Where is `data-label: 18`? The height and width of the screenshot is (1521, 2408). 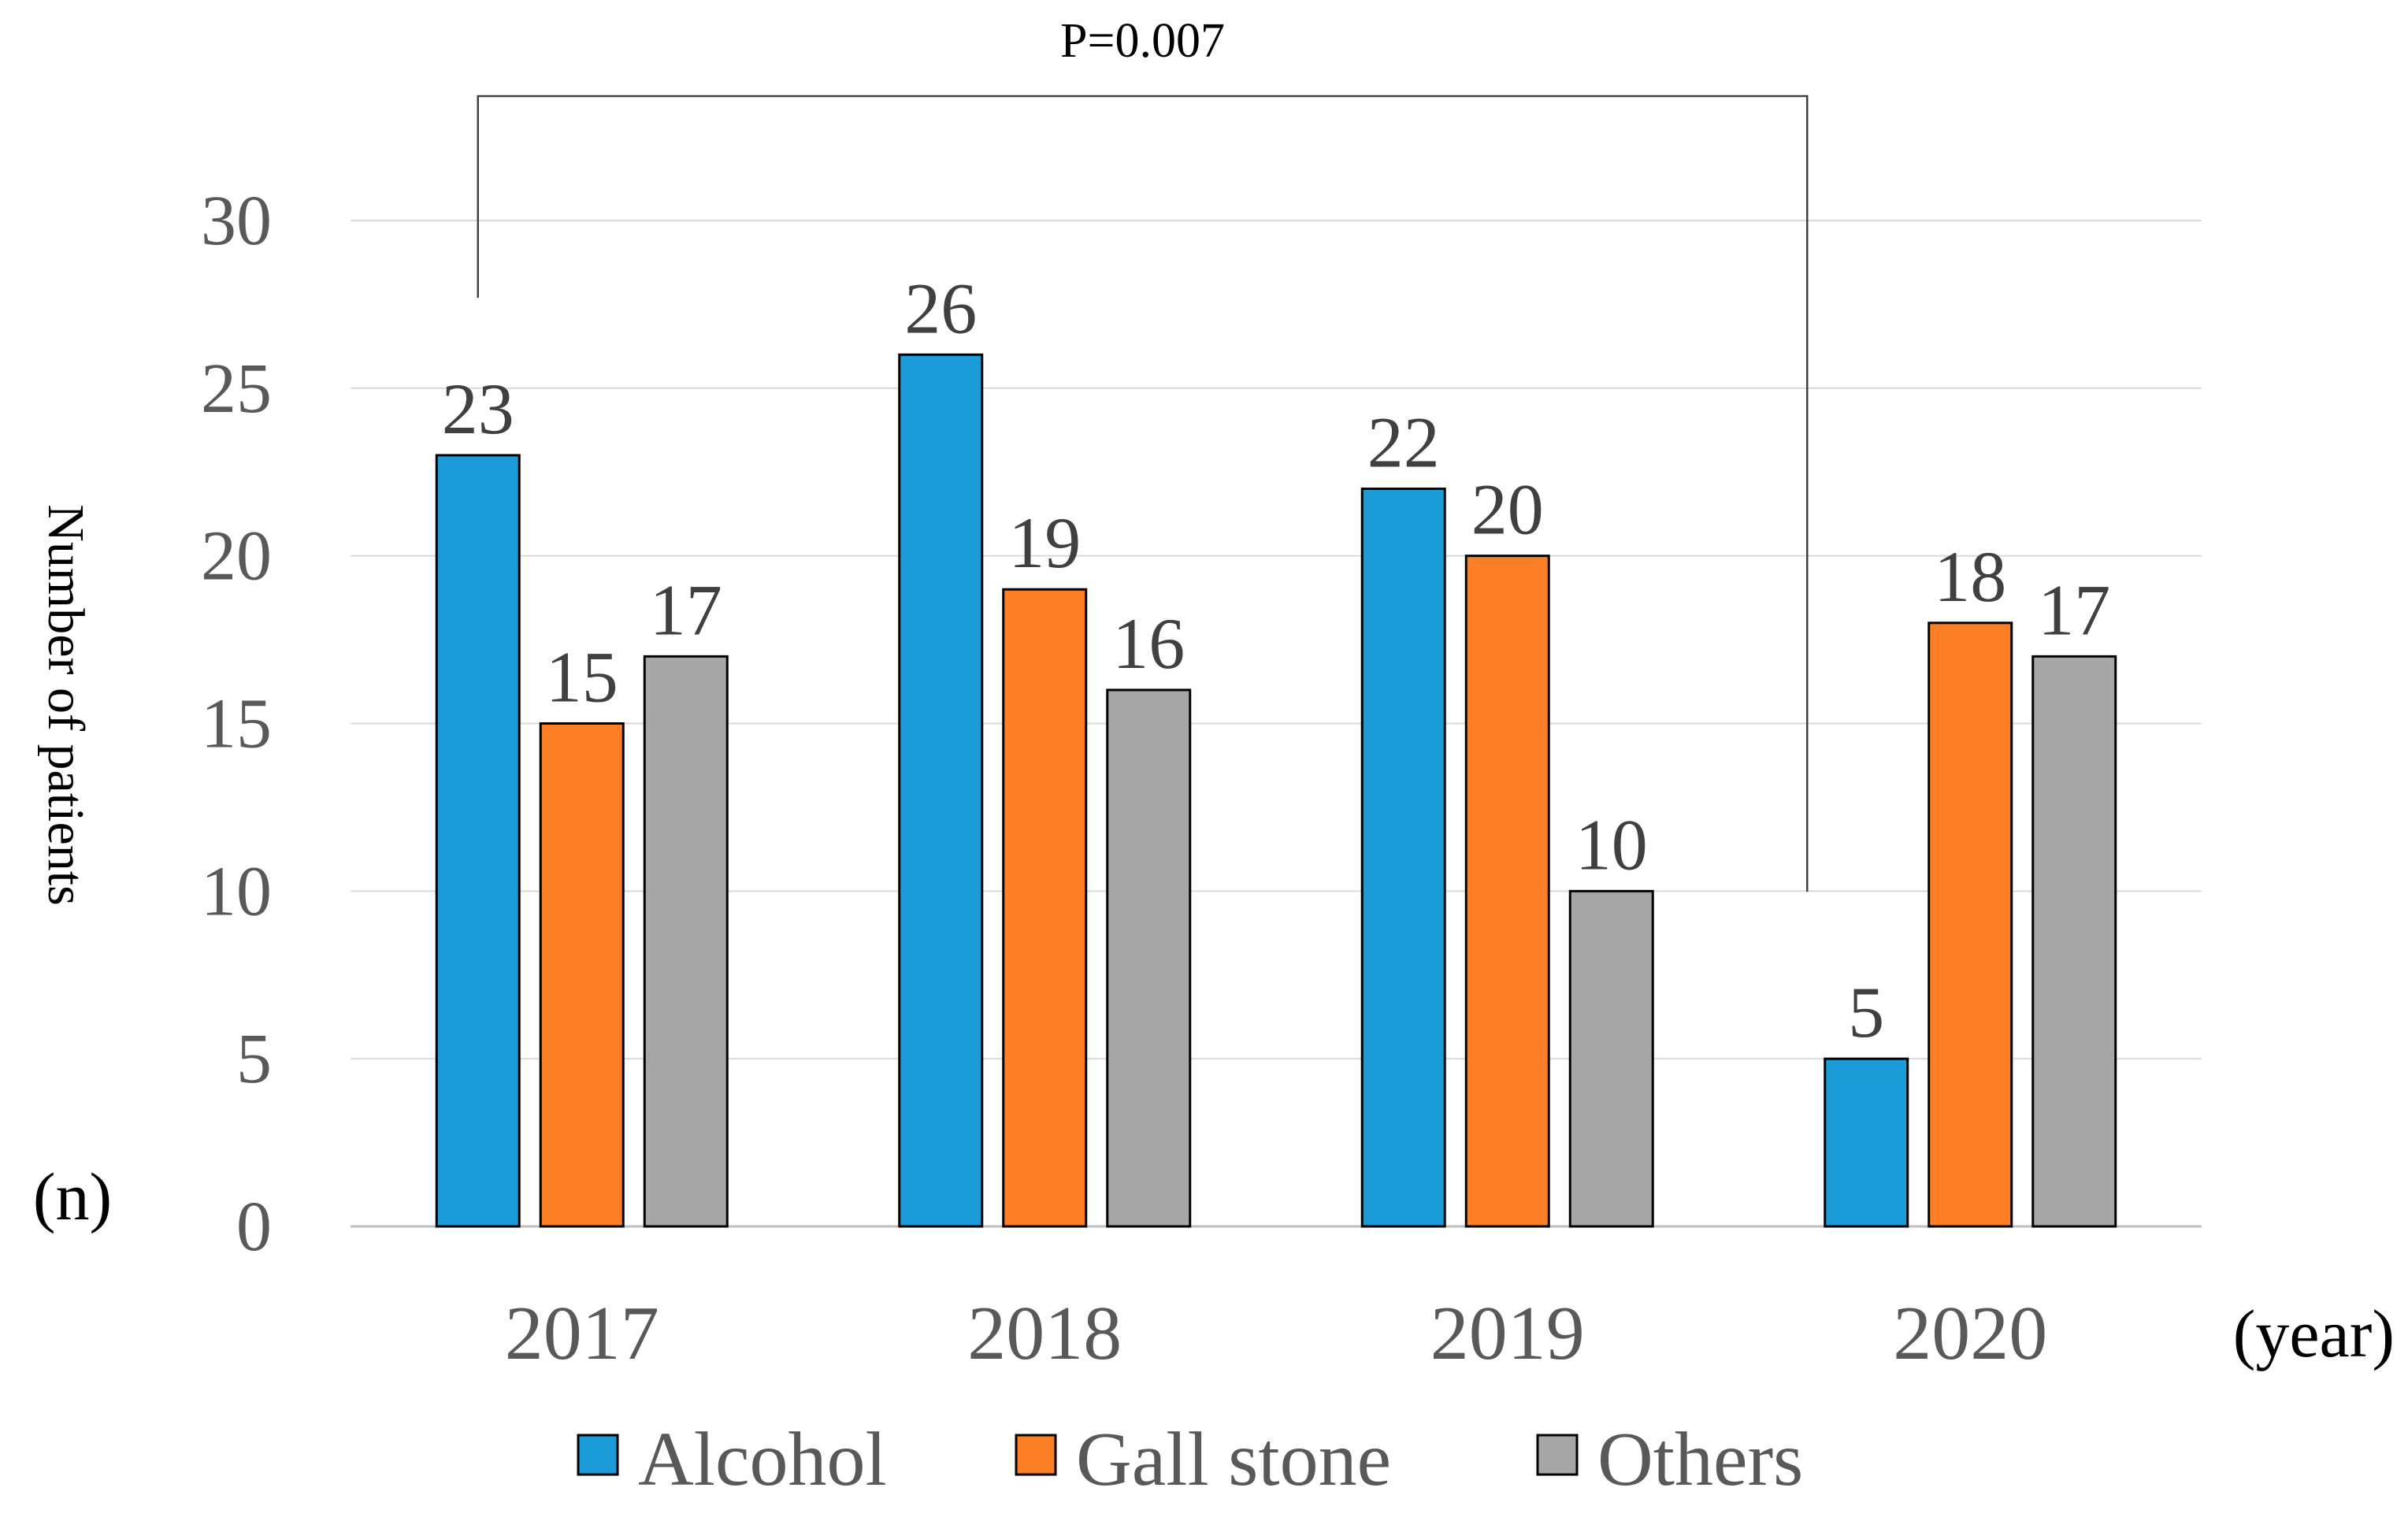 data-label: 18 is located at coordinates (1970, 576).